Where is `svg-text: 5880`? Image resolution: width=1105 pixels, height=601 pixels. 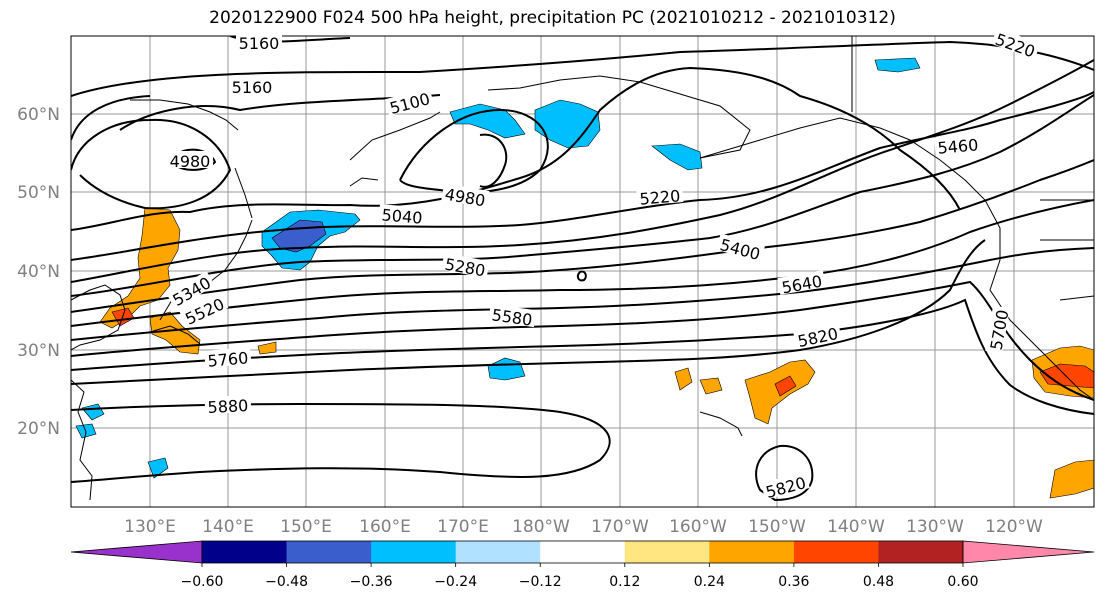 svg-text: 5880 is located at coordinates (228, 406).